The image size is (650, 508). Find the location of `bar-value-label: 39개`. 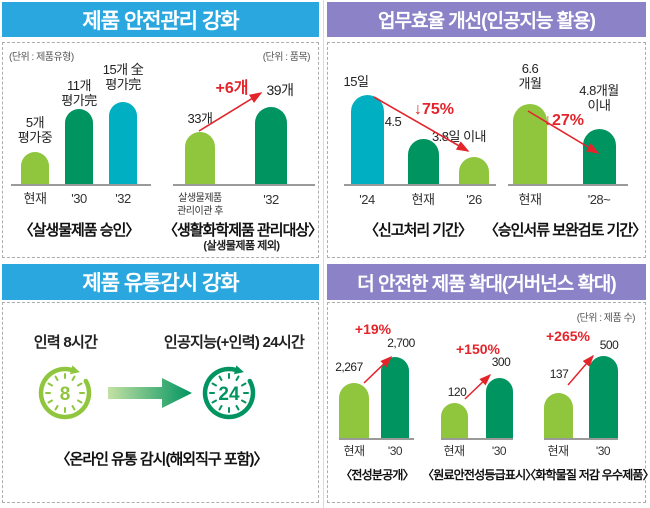

bar-value-label: 39개 is located at coordinates (280, 90).